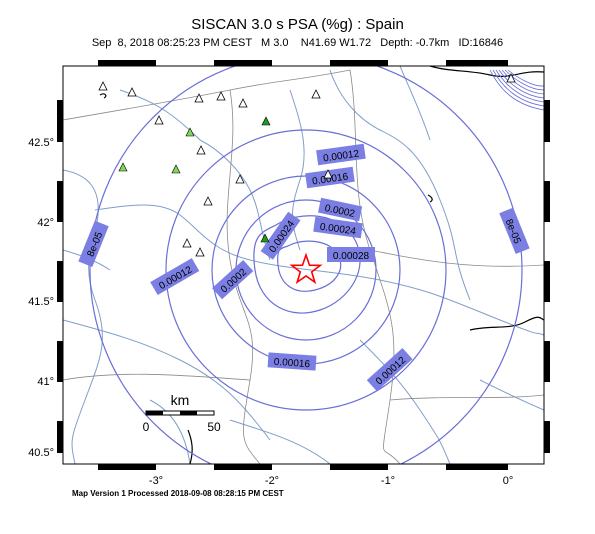 The image size is (595, 534). I want to click on map-title: SISCAN 3.0 s PSA (%g) : Spain, so click(297, 24).